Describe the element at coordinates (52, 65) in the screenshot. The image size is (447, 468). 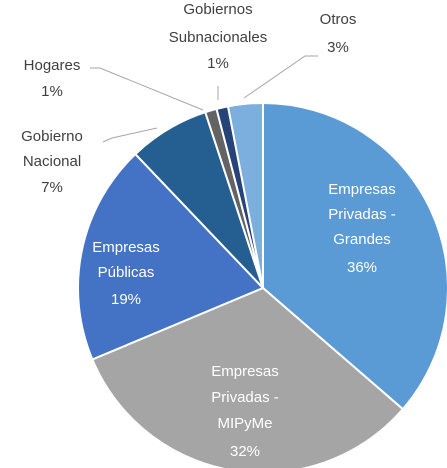
I see `slice-label: Hogares` at that location.